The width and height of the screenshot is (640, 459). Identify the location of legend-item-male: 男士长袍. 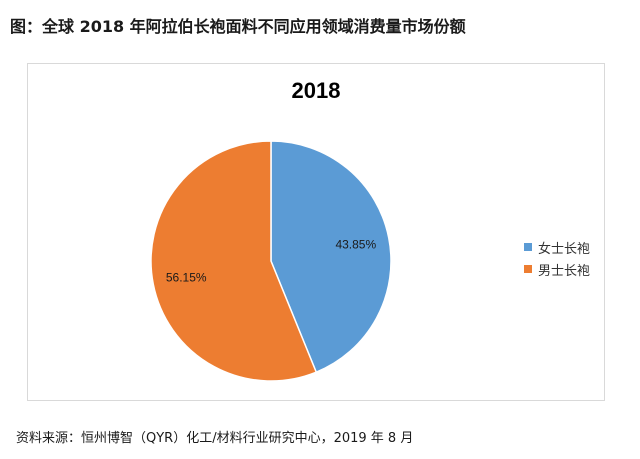
(557, 269).